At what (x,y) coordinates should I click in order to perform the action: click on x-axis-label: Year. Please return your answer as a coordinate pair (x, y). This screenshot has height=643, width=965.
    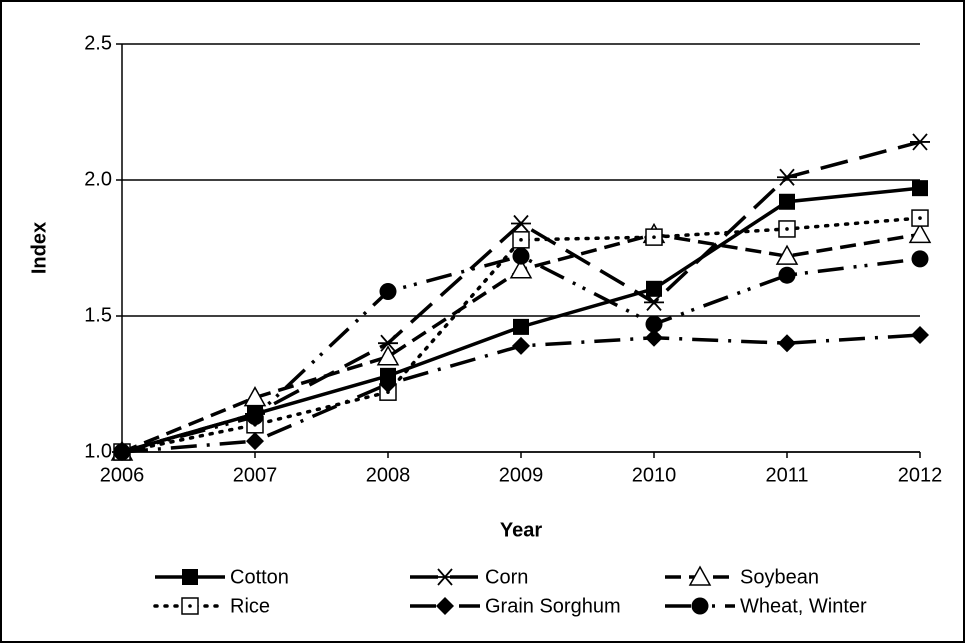
    Looking at the image, I should click on (521, 530).